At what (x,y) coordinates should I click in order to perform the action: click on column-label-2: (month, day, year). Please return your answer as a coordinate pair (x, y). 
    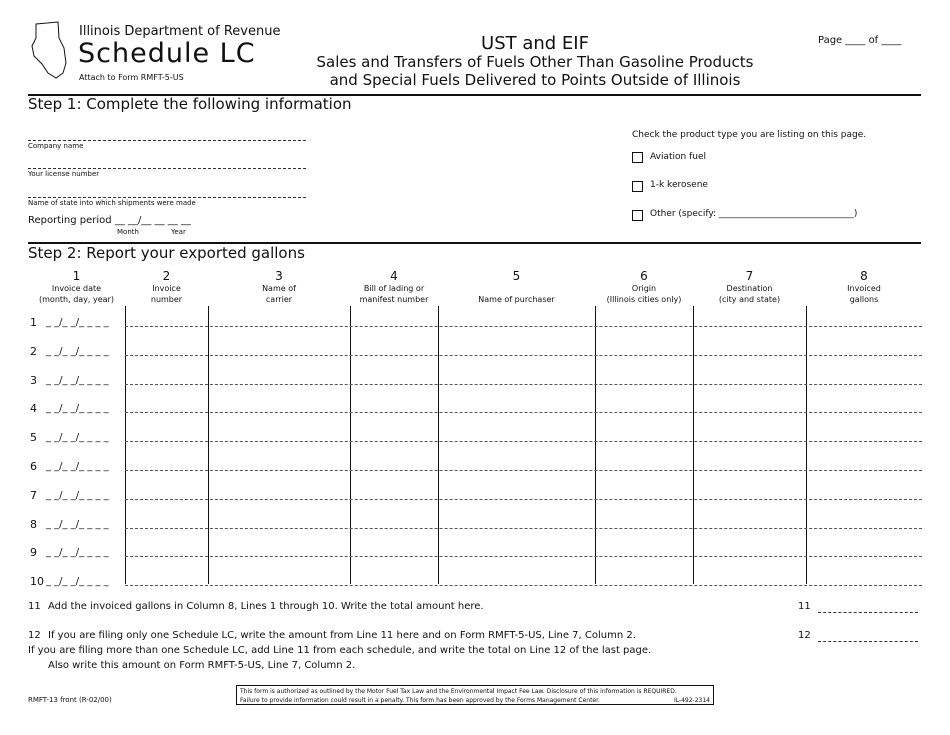
    Looking at the image, I should click on (76, 299).